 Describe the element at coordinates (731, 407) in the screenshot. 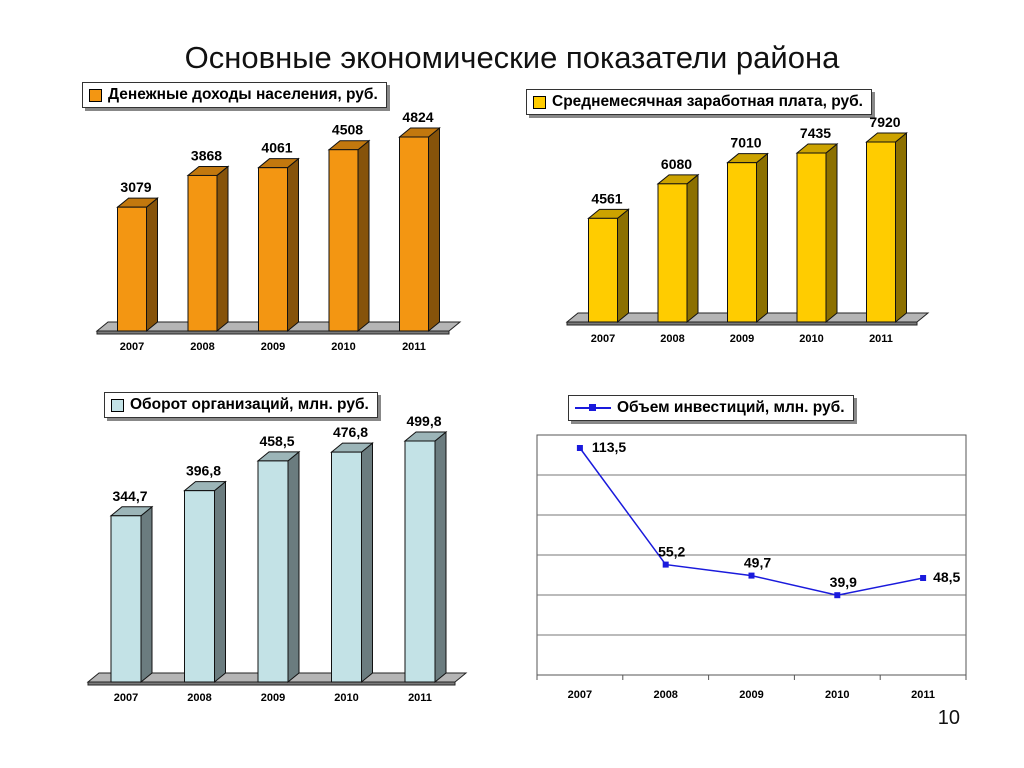

I see `legend-investment-label: Объем инвестиций, млн. руб.` at that location.